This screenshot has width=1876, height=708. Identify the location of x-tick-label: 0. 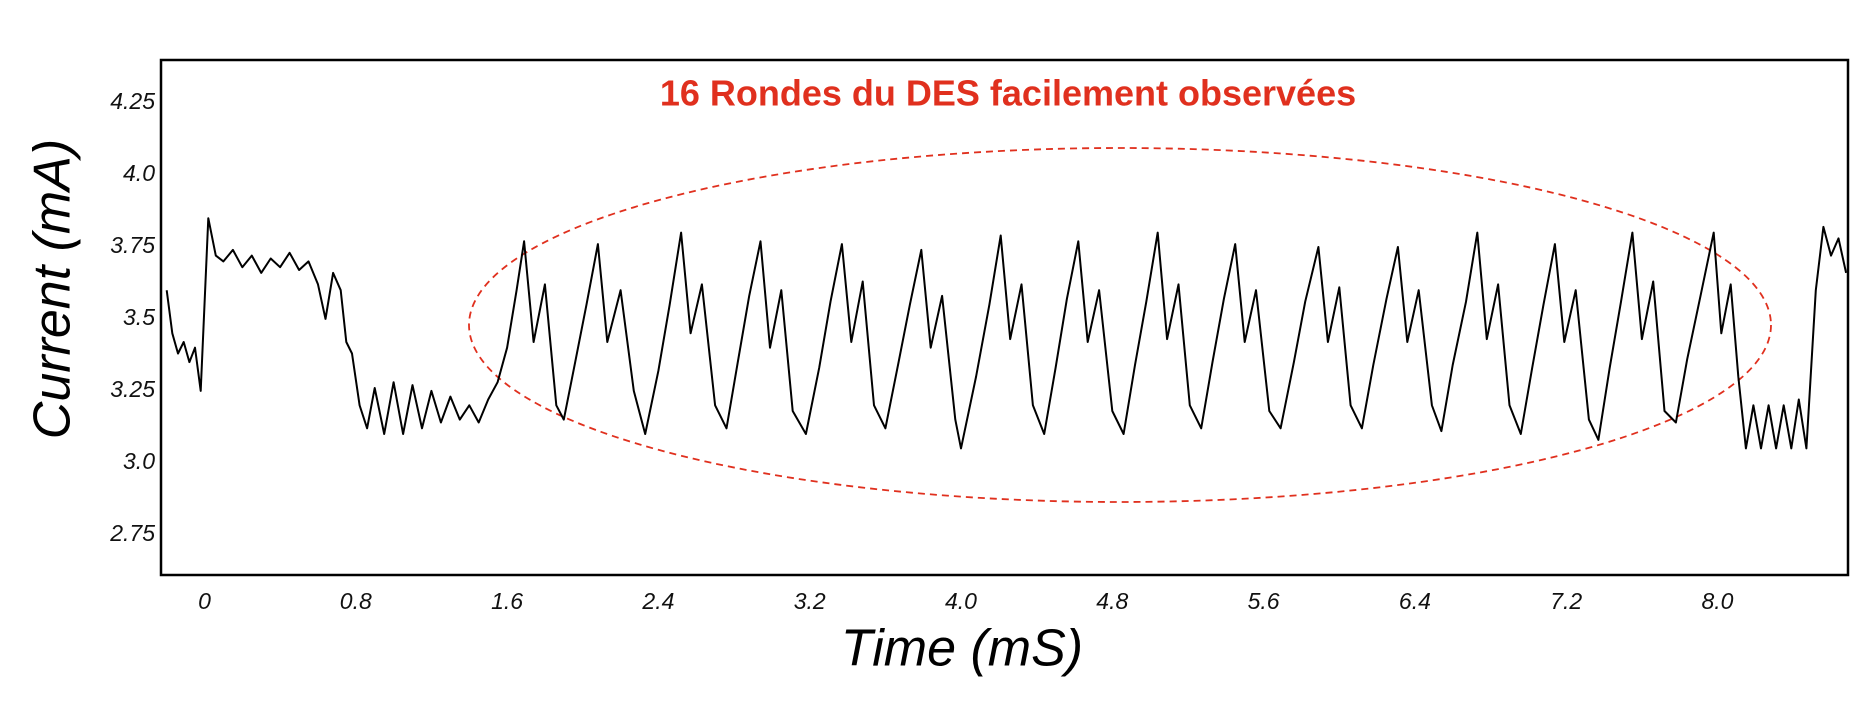
(204, 601).